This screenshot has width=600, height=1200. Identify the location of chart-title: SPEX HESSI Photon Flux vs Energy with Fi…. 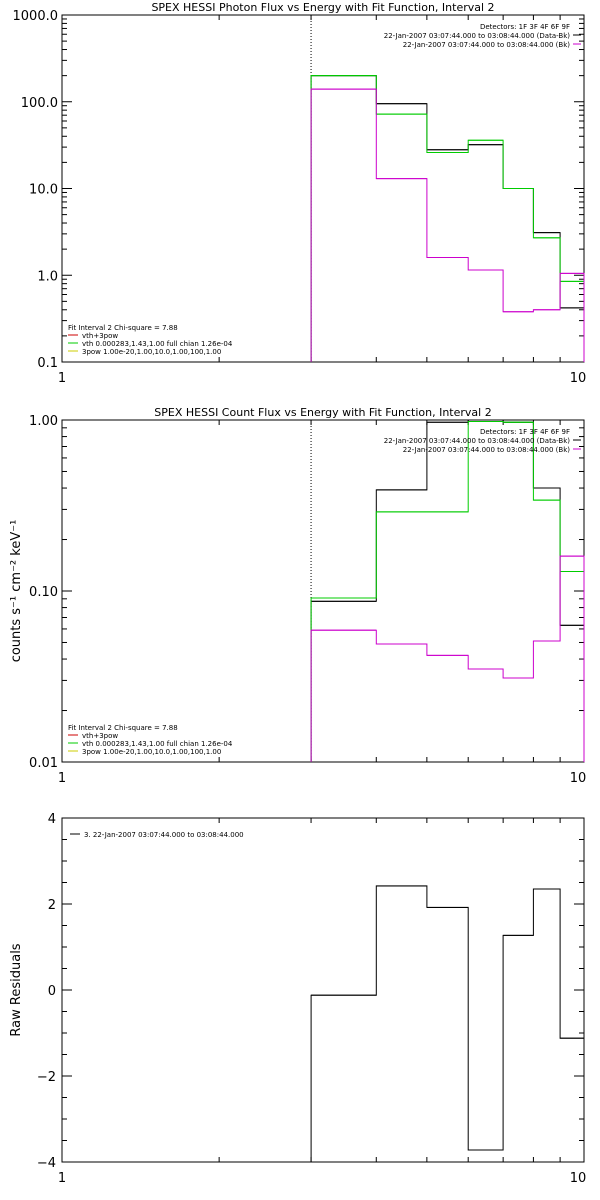
(322, 7).